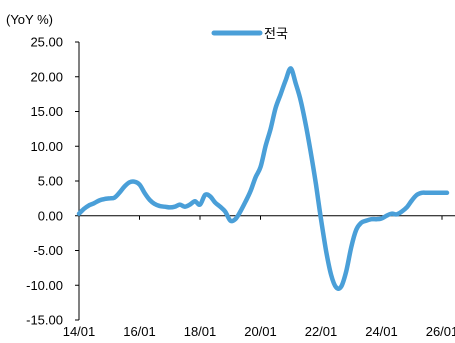  Describe the element at coordinates (46, 76) in the screenshot. I see `y-tick-label: 20.00` at that location.